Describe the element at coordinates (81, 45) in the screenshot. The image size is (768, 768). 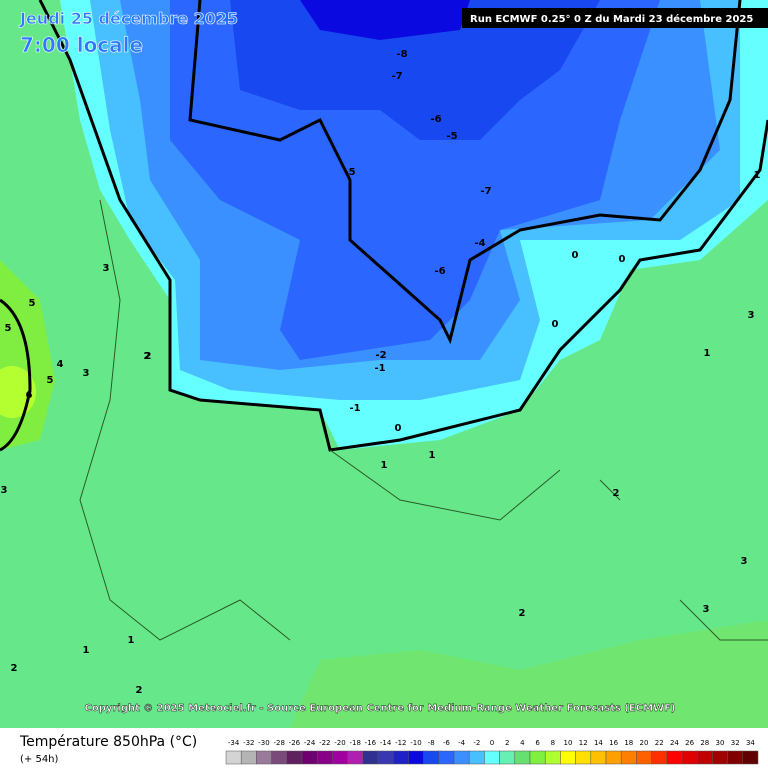
I see `time-title: 7:00 locale` at that location.